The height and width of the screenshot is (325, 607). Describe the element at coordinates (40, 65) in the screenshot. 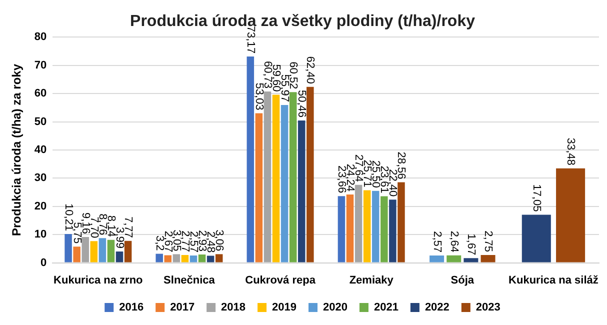

I see `y-tick-label: 70` at that location.